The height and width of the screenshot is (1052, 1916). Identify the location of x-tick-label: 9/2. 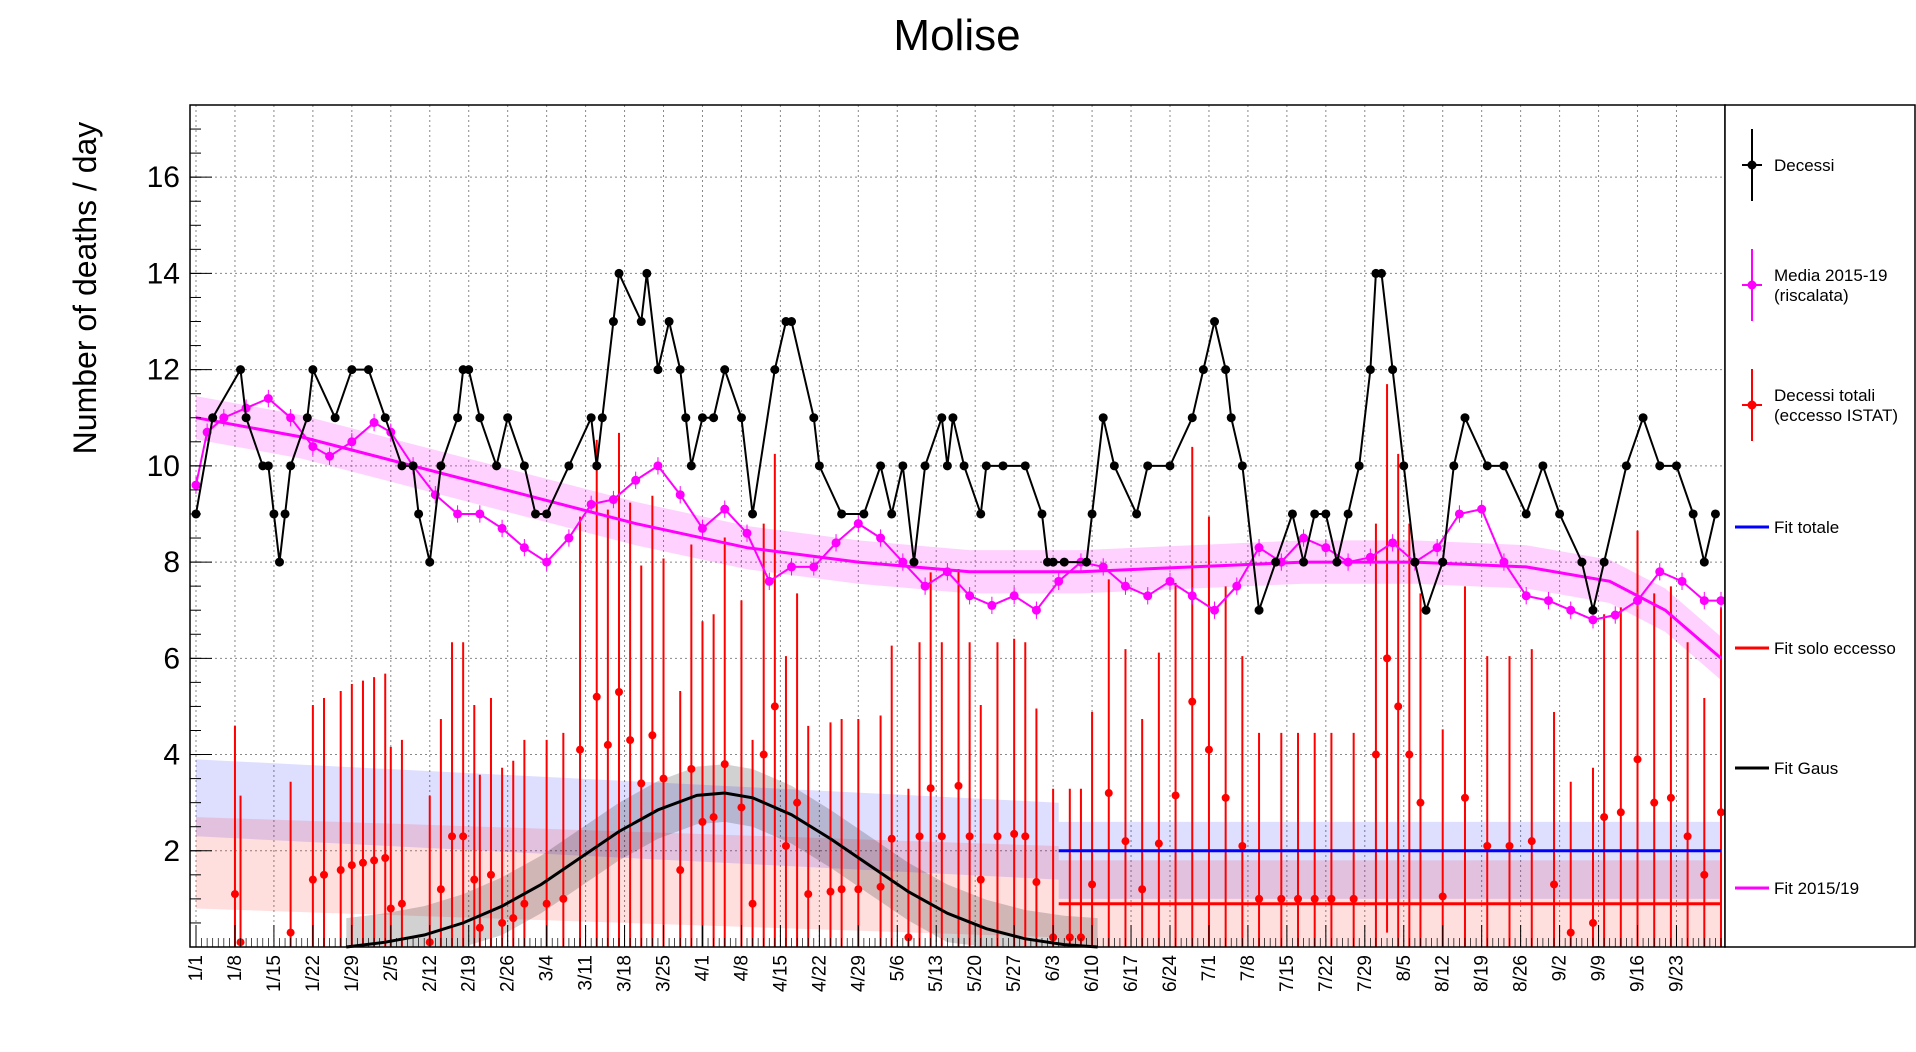
(1560, 968).